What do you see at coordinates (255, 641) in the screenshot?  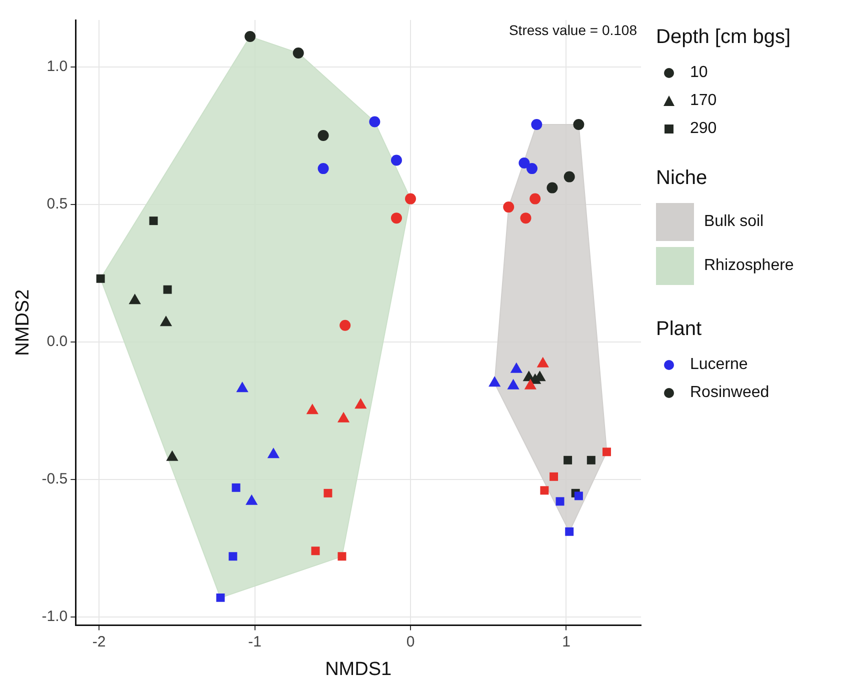 I see `x-tick-label: -1` at bounding box center [255, 641].